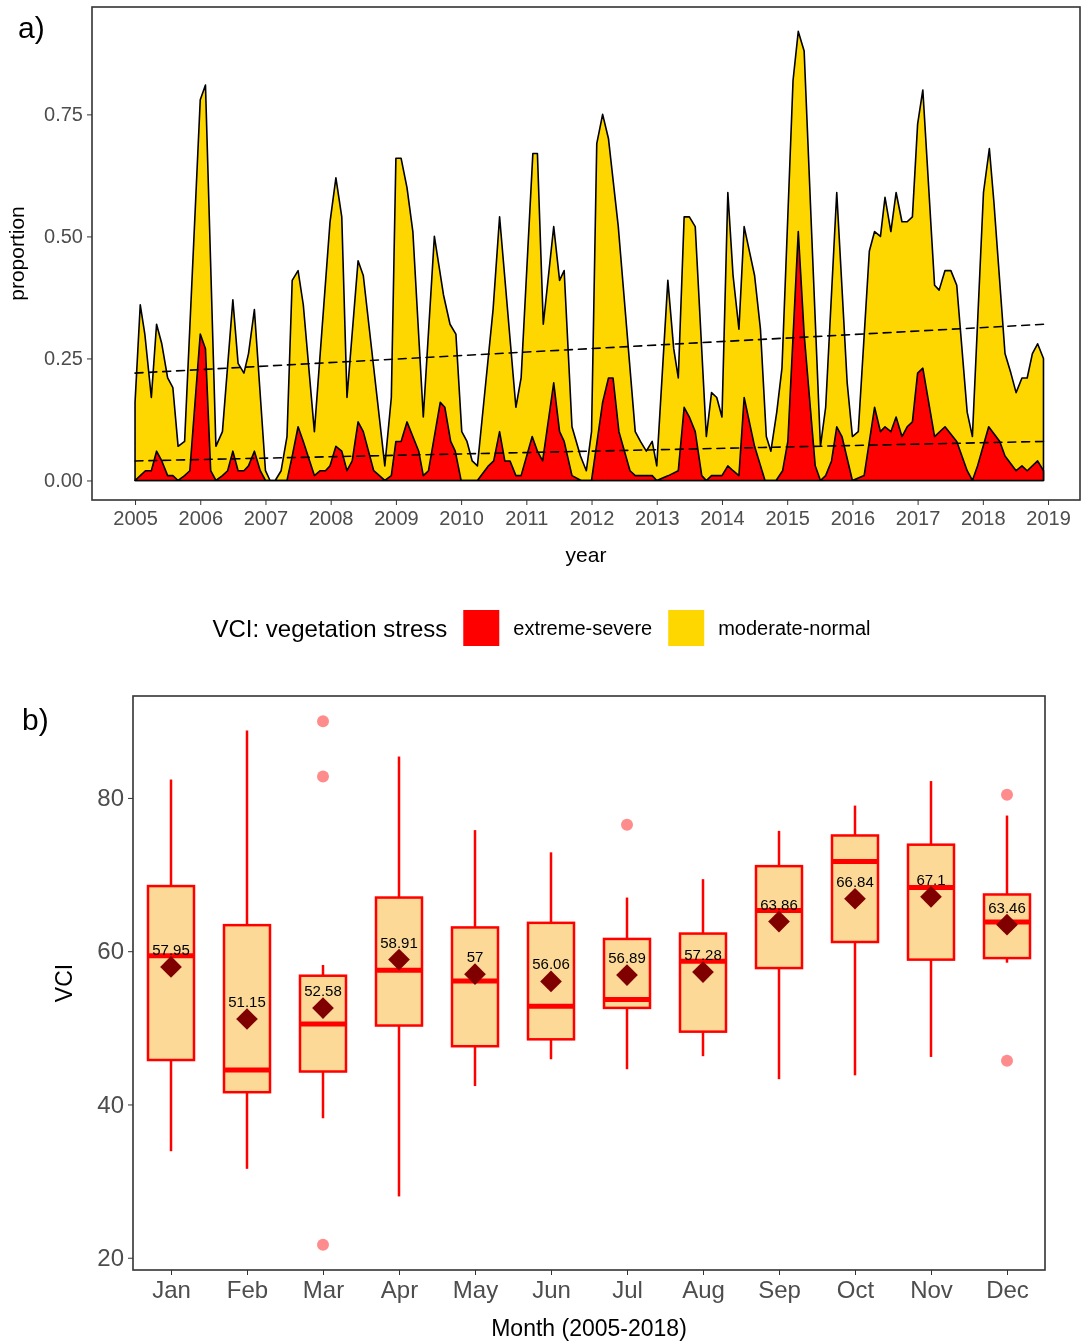 The height and width of the screenshot is (1344, 1083). What do you see at coordinates (551, 1290) in the screenshot?
I see `x-tick-label: Jun` at bounding box center [551, 1290].